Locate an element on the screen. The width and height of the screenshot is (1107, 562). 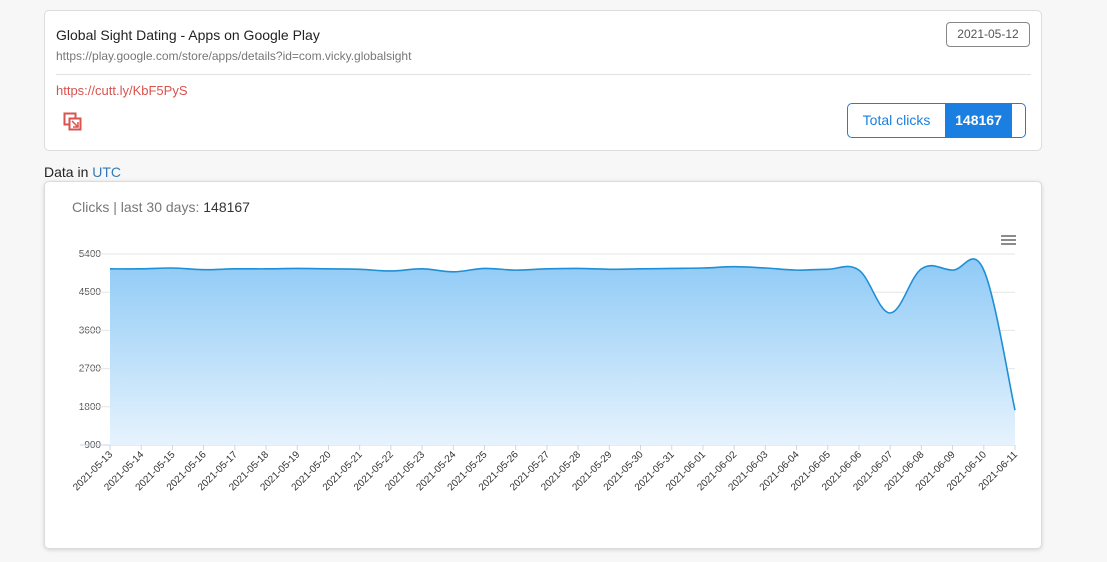
copy-icon is located at coordinates (73, 122).